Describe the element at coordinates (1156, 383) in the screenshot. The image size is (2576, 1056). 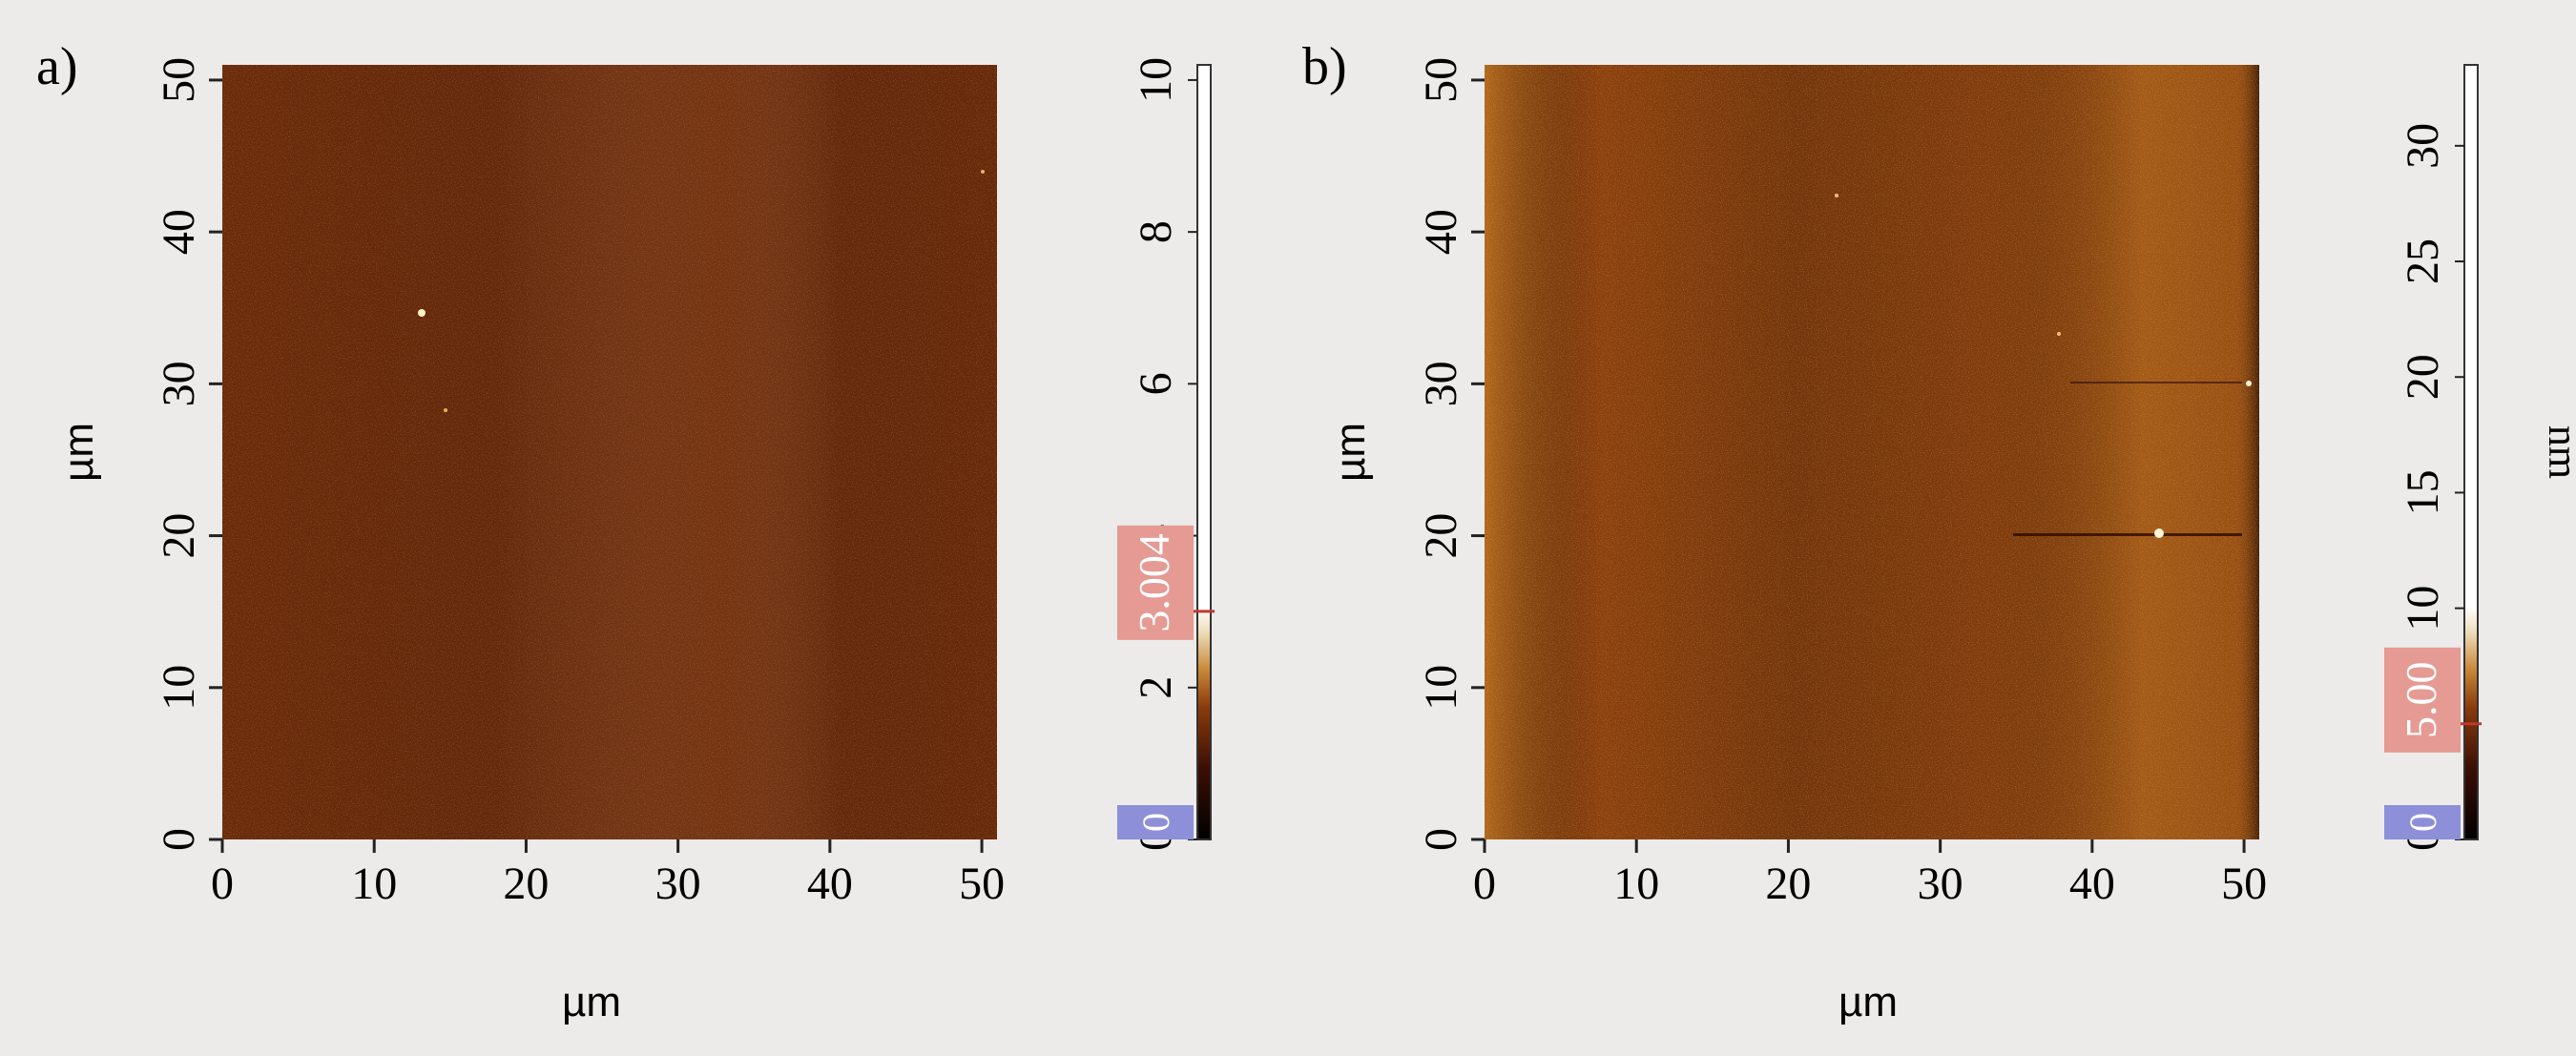
I see `colorbar-tick-label: 6` at that location.